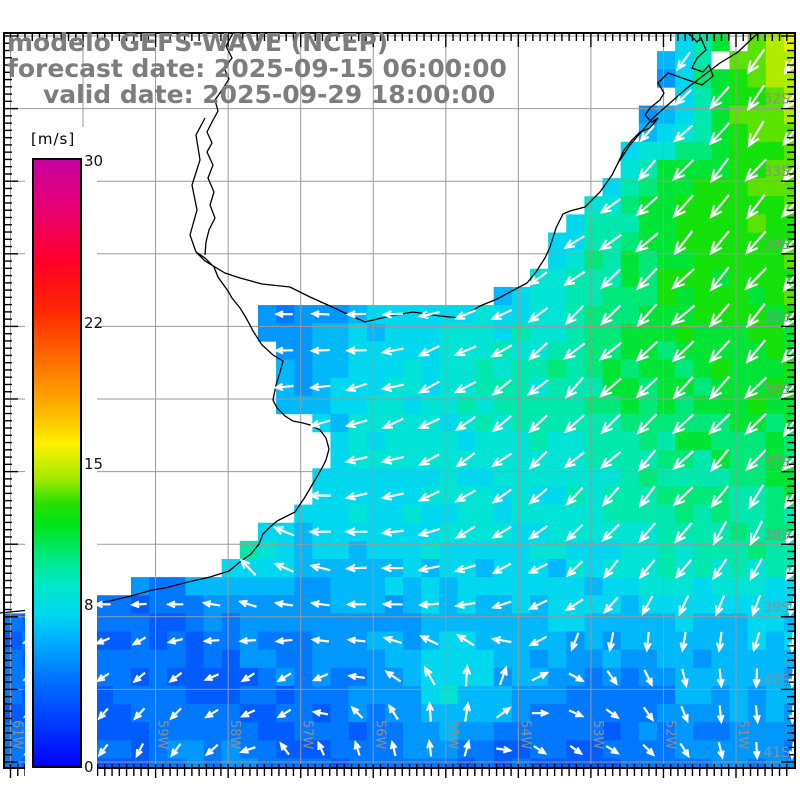  What do you see at coordinates (94, 322) in the screenshot?
I see `colorbar-tick-label: 22` at bounding box center [94, 322].